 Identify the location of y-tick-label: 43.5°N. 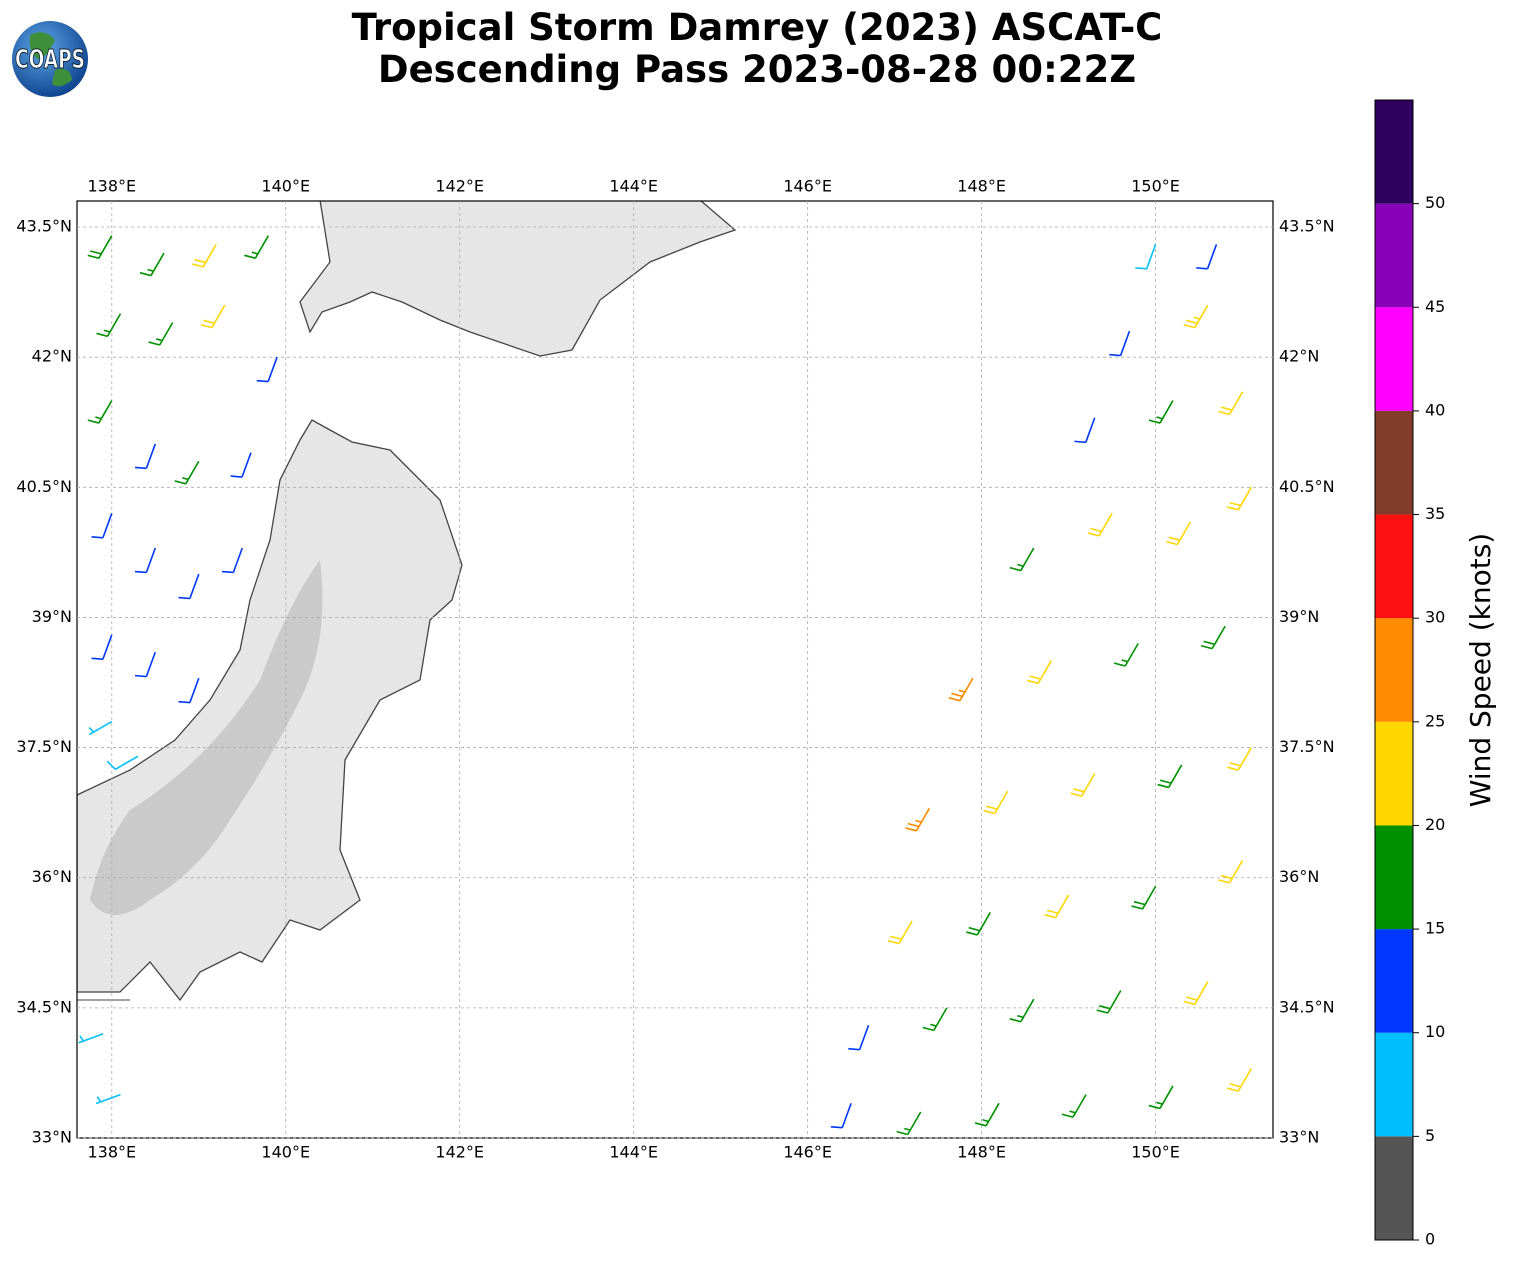
(1307, 226).